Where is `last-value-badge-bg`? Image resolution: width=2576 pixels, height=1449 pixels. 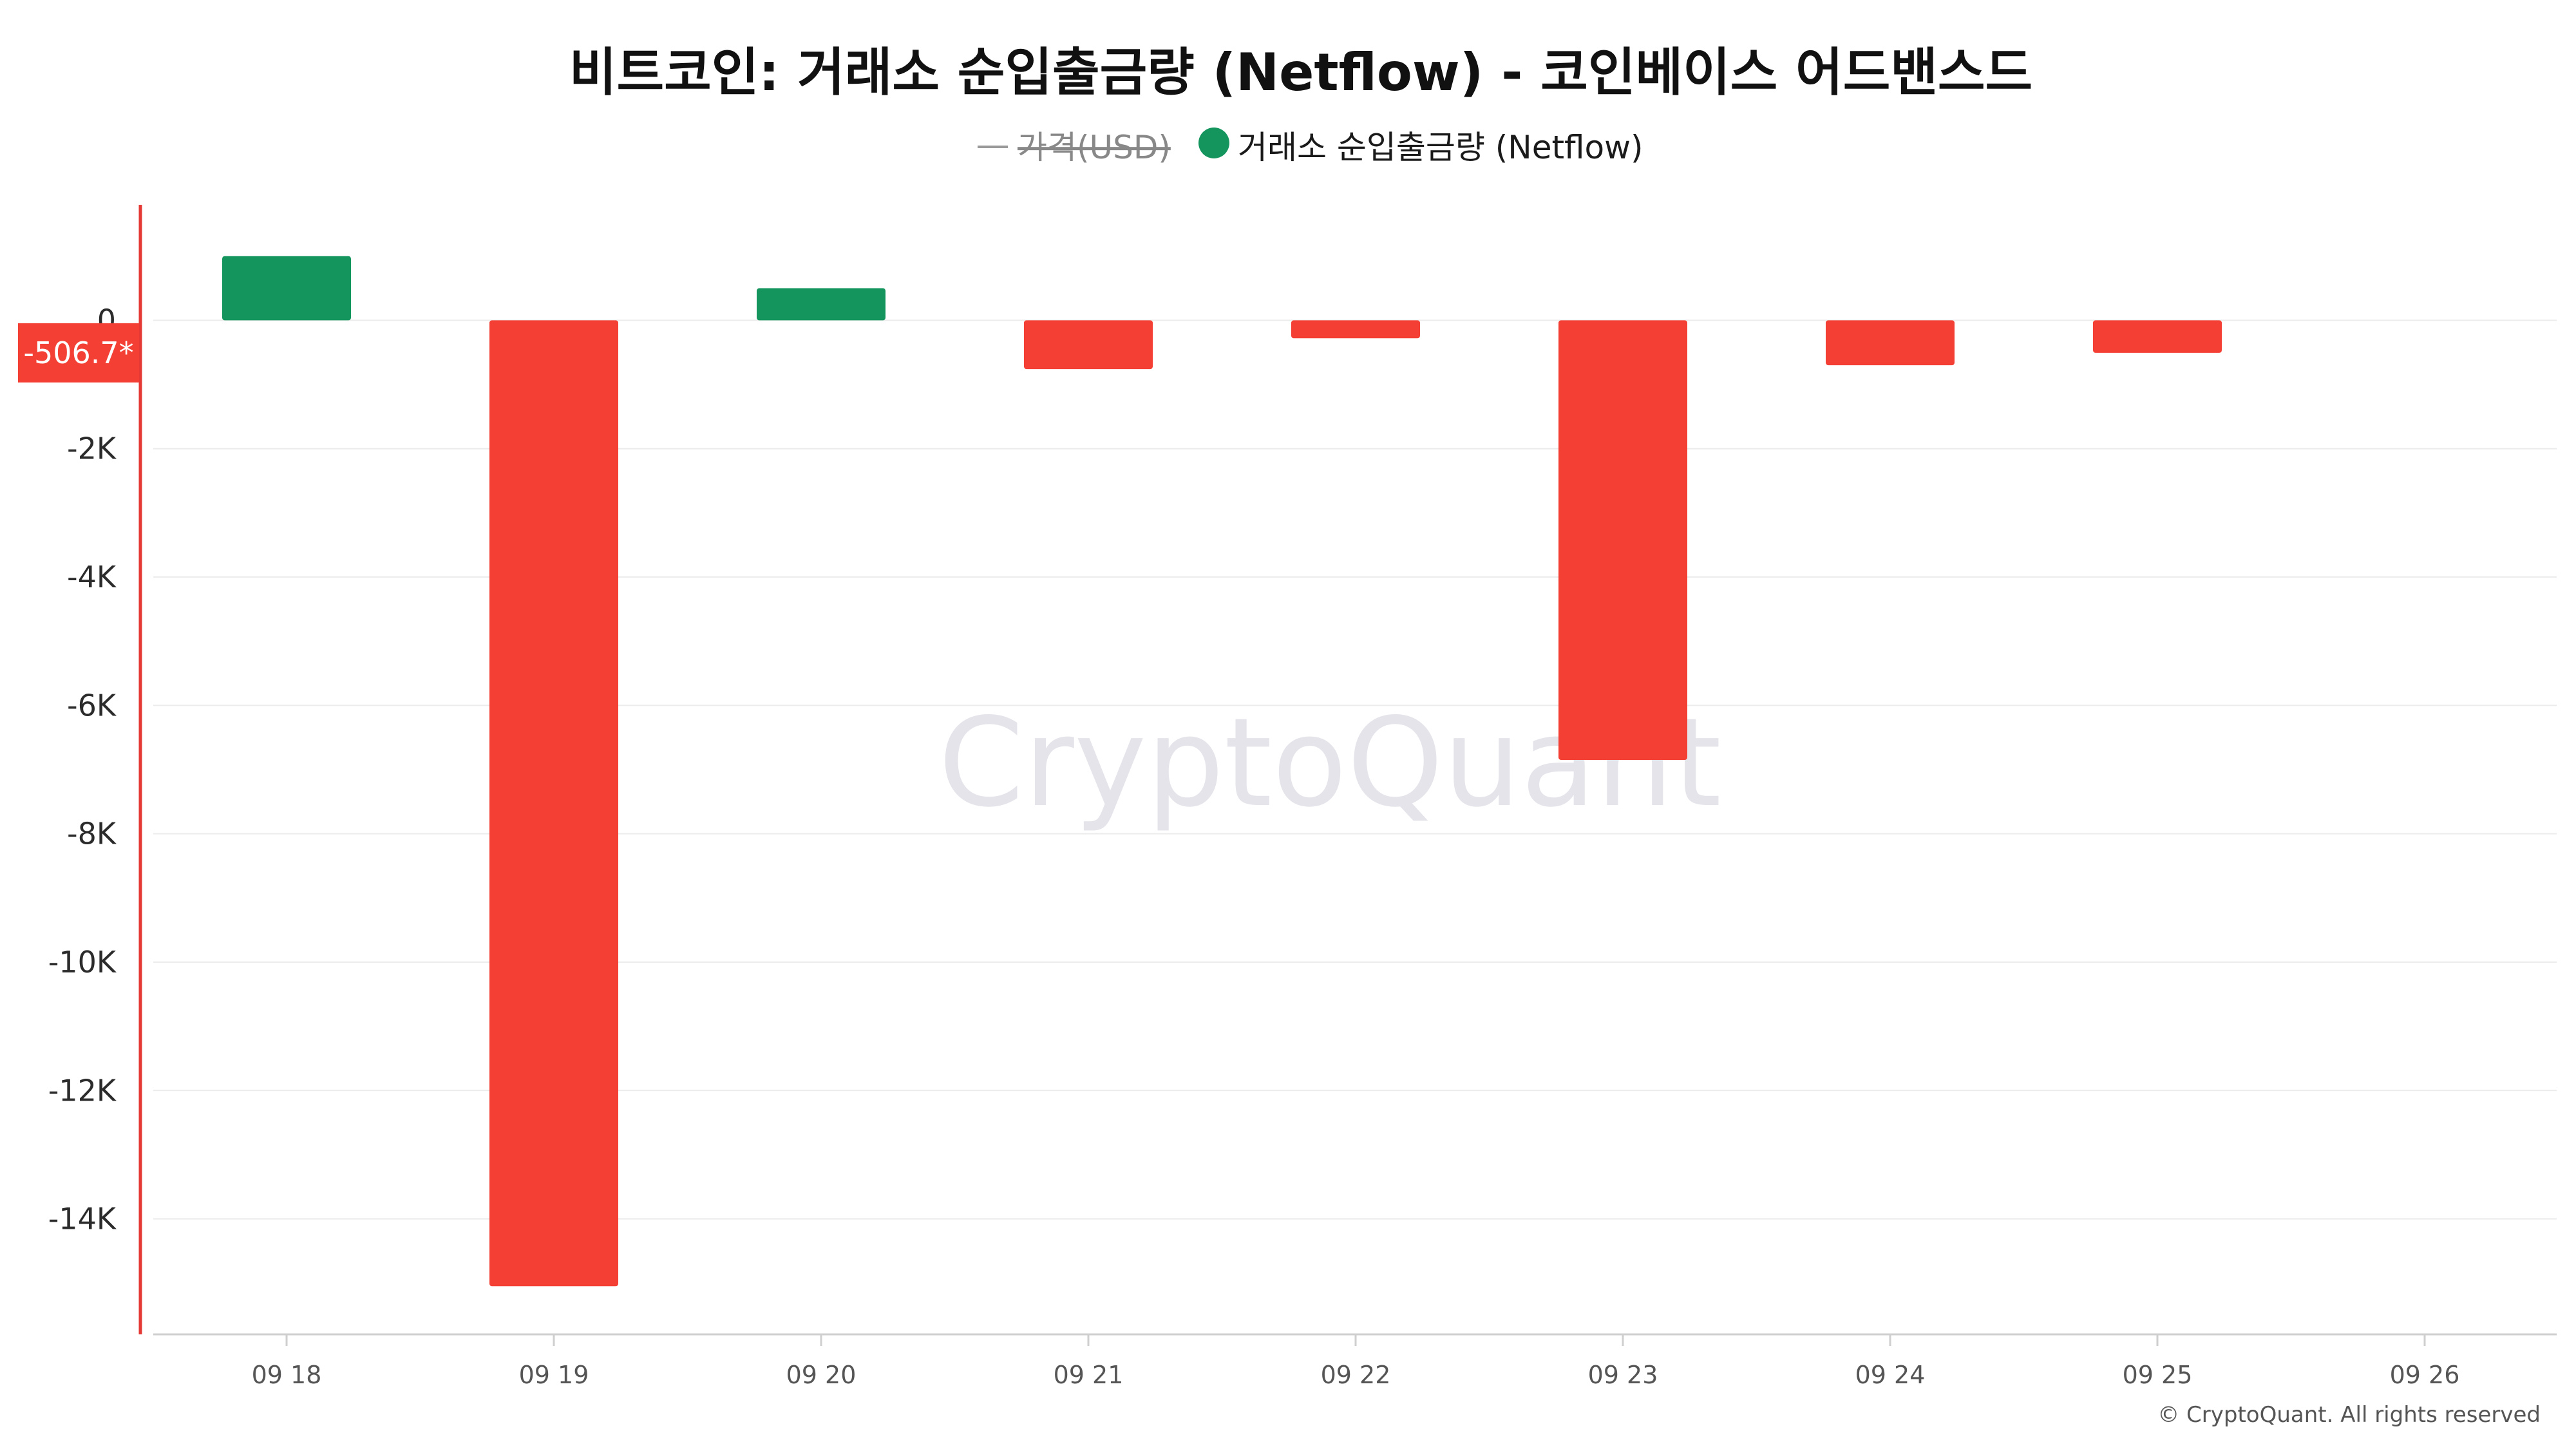 last-value-badge-bg is located at coordinates (78, 353).